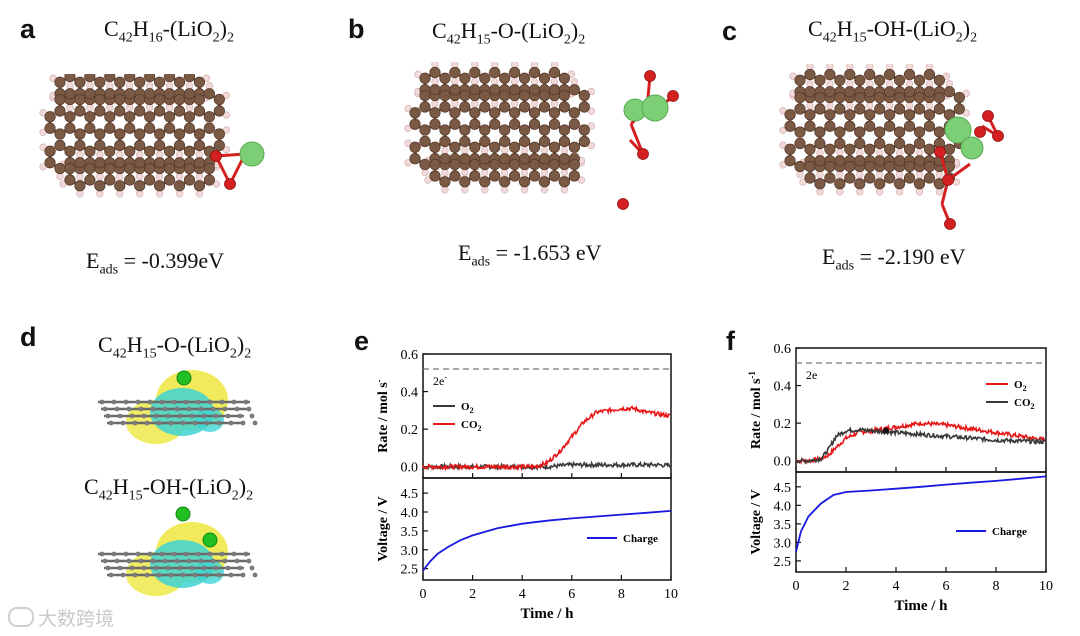  What do you see at coordinates (623, 204) in the screenshot?
I see `oxygen-atom` at bounding box center [623, 204].